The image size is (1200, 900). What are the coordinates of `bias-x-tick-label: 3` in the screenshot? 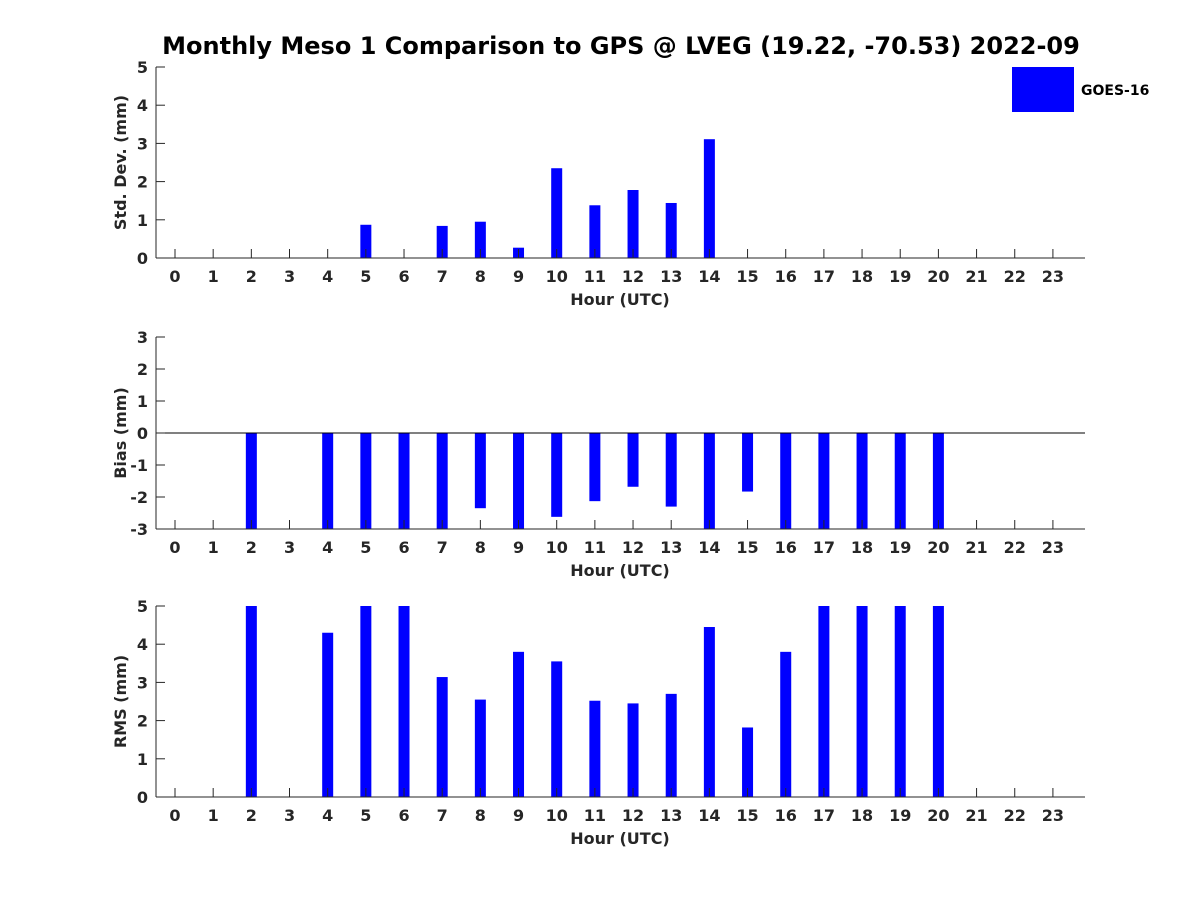 It's located at (289, 547).